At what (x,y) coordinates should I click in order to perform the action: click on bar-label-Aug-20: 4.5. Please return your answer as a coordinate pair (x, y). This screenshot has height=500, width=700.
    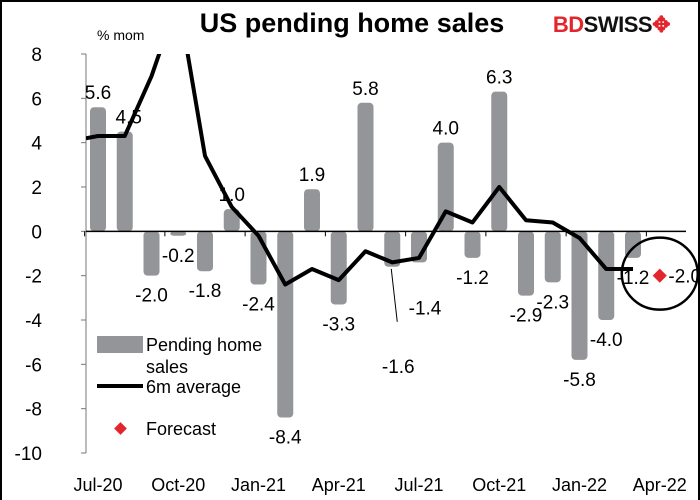
    Looking at the image, I should click on (129, 118).